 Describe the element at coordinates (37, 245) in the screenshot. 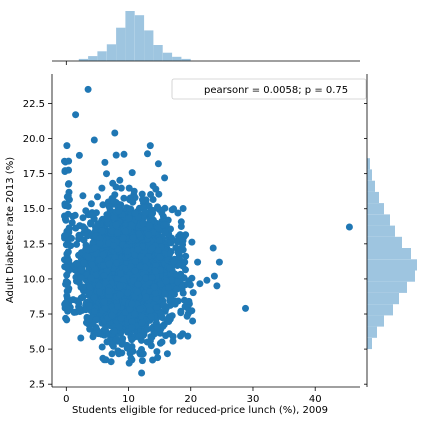

I see `y-axis-ticks: 2.5 5.0 7.5 10.0 12.5 15.0 17.5 20.0 22.5` at that location.